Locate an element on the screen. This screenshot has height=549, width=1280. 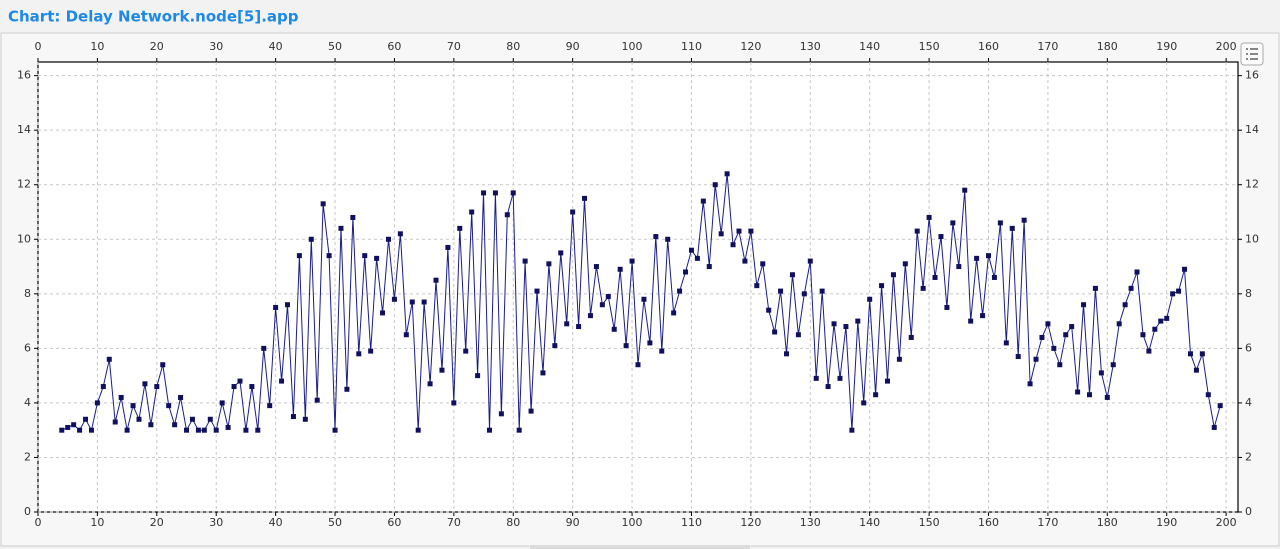
chart-title: Chart: Delay Network.node[5].app is located at coordinates (153, 17).